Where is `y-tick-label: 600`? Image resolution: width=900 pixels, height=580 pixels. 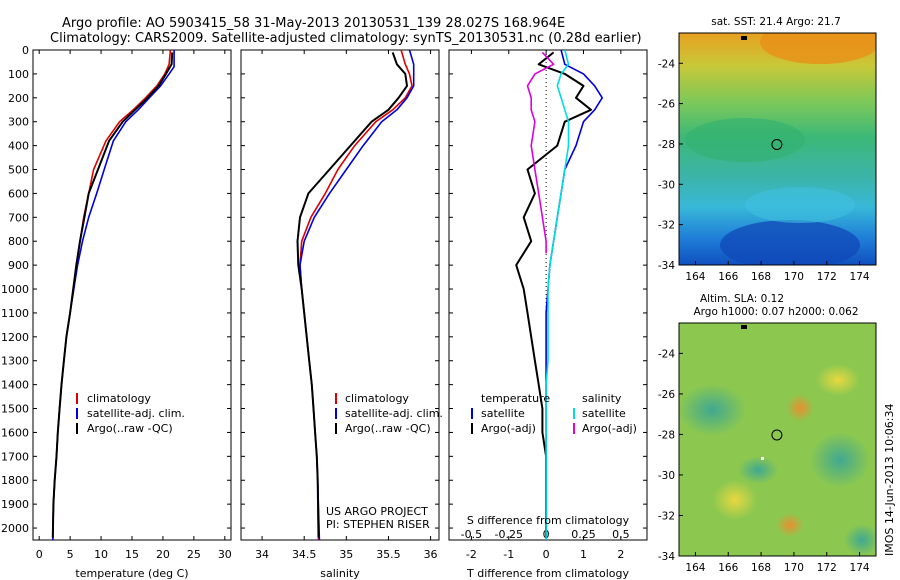
y-tick-label: 600 is located at coordinates (18, 193).